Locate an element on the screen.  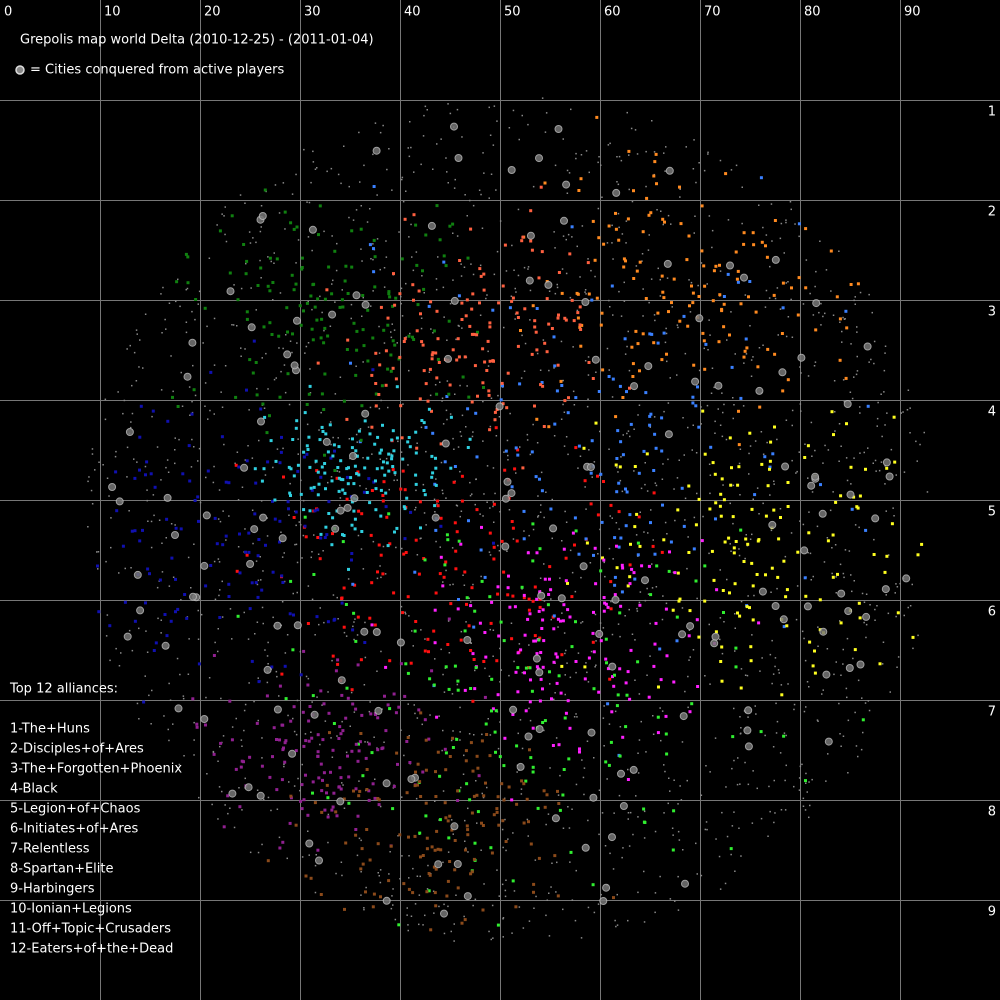
legend-entry: 1-The+Huns is located at coordinates (50, 729).